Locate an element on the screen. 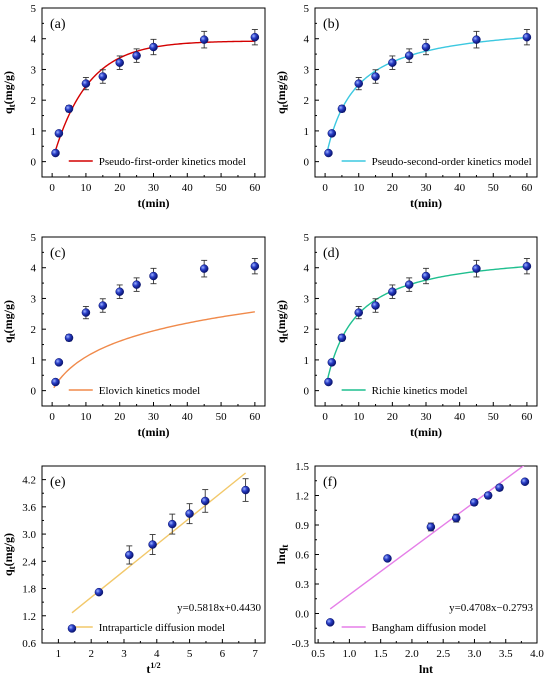 Image resolution: width=550 pixels, height=687 pixels. plot-frame is located at coordinates (153, 321).